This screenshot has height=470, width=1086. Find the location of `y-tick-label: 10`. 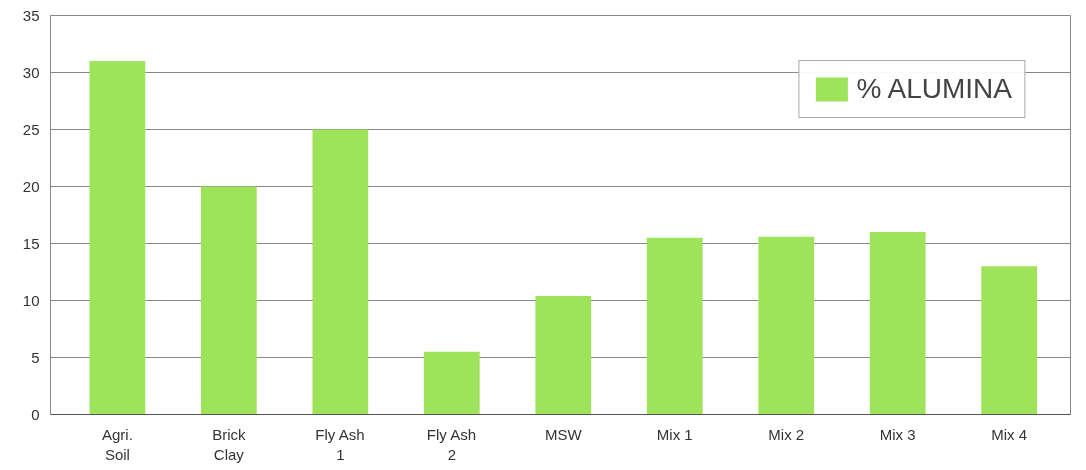

y-tick-label: 10 is located at coordinates (31, 300).